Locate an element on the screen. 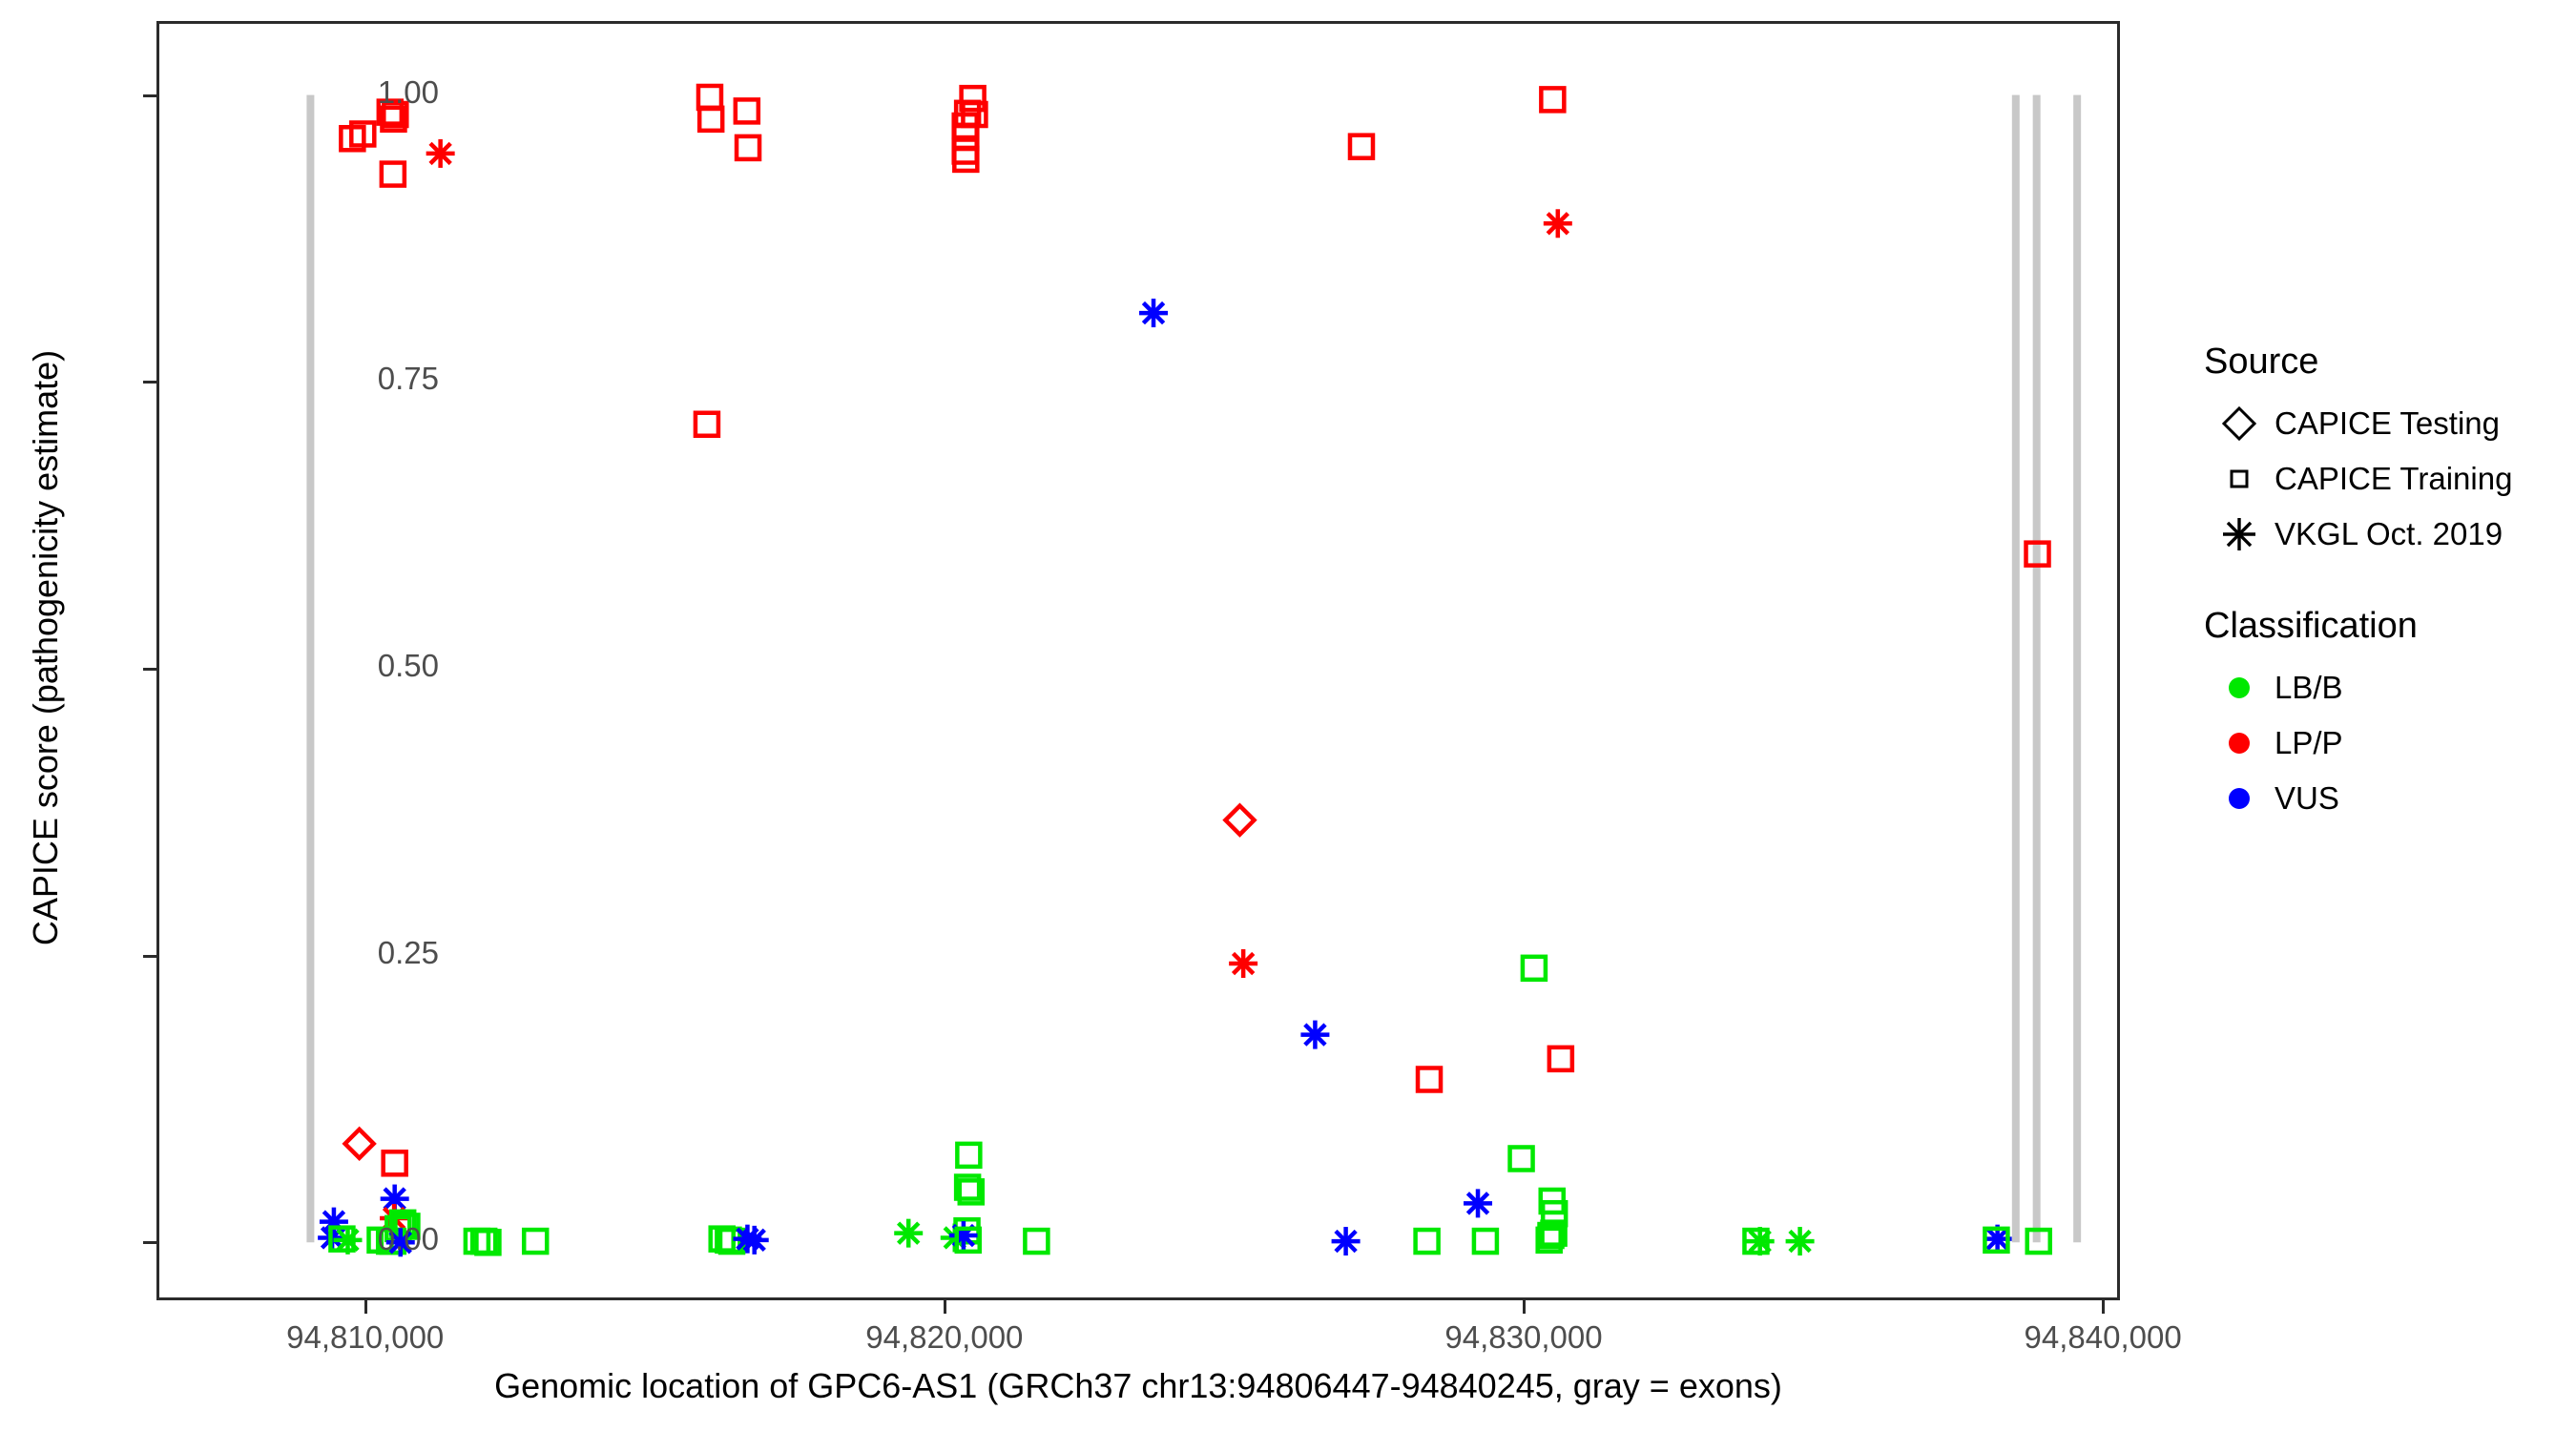 This screenshot has width=2576, height=1431. legend-title-classification: Classification is located at coordinates (2311, 626).